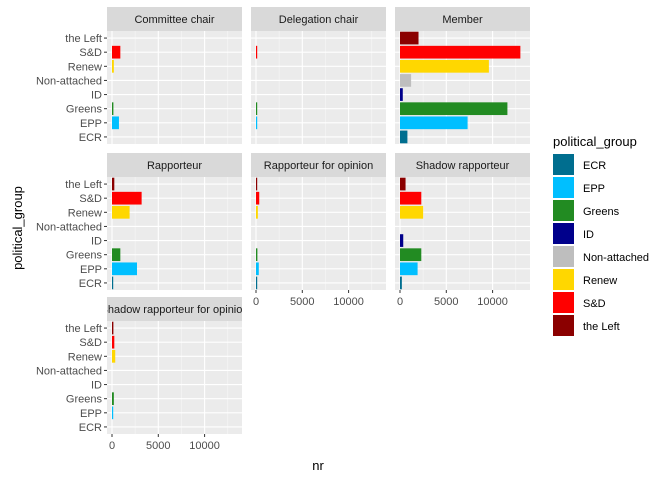 The width and height of the screenshot is (672, 480). I want to click on facet-strip-label: Rapporteur for opinion, so click(318, 166).